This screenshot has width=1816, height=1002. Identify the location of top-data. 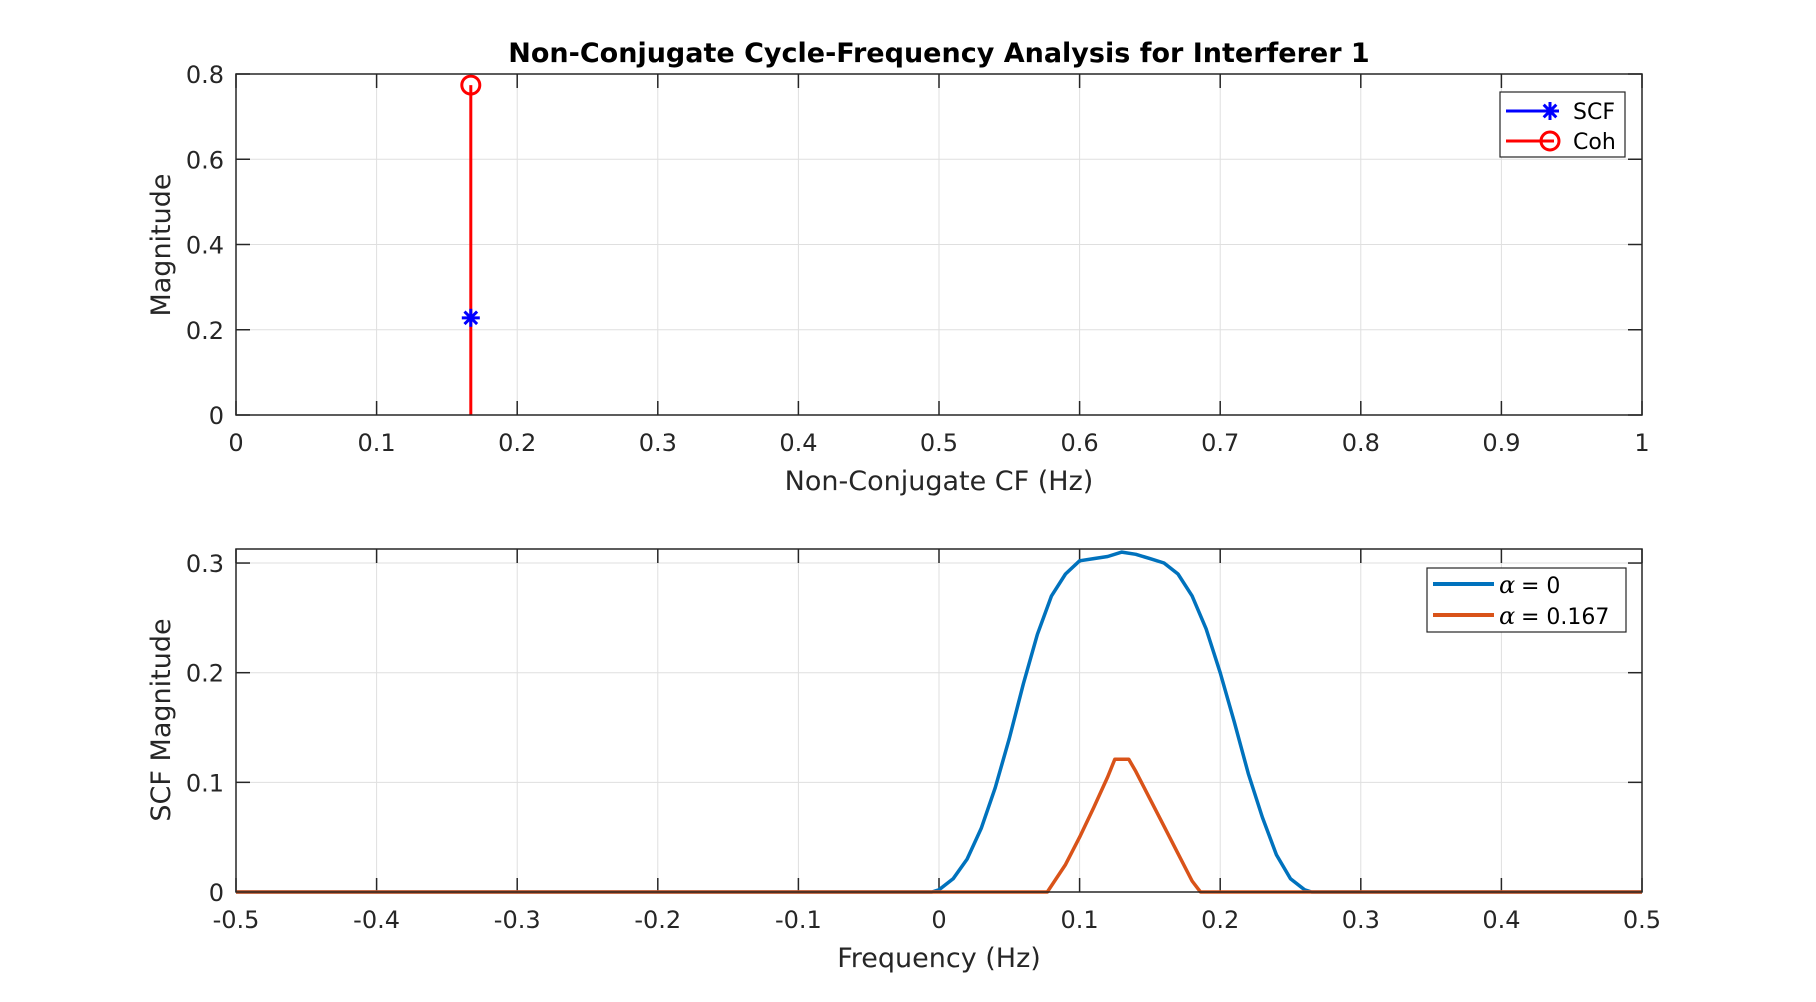
(471, 244).